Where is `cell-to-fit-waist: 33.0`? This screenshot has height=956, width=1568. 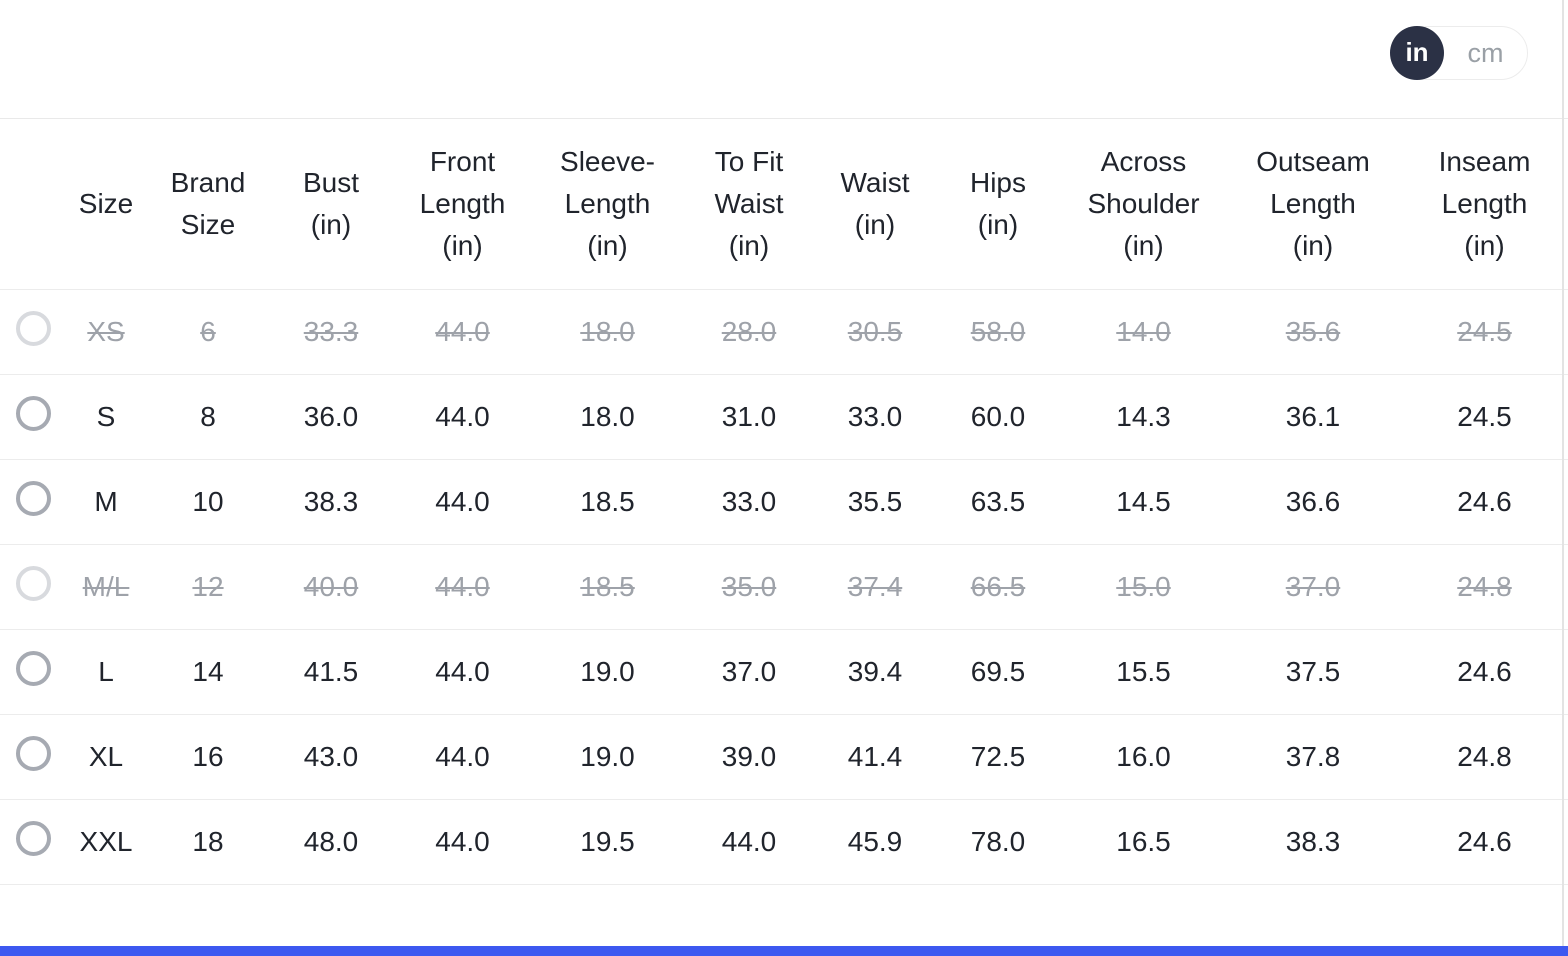 cell-to-fit-waist: 33.0 is located at coordinates (749, 502).